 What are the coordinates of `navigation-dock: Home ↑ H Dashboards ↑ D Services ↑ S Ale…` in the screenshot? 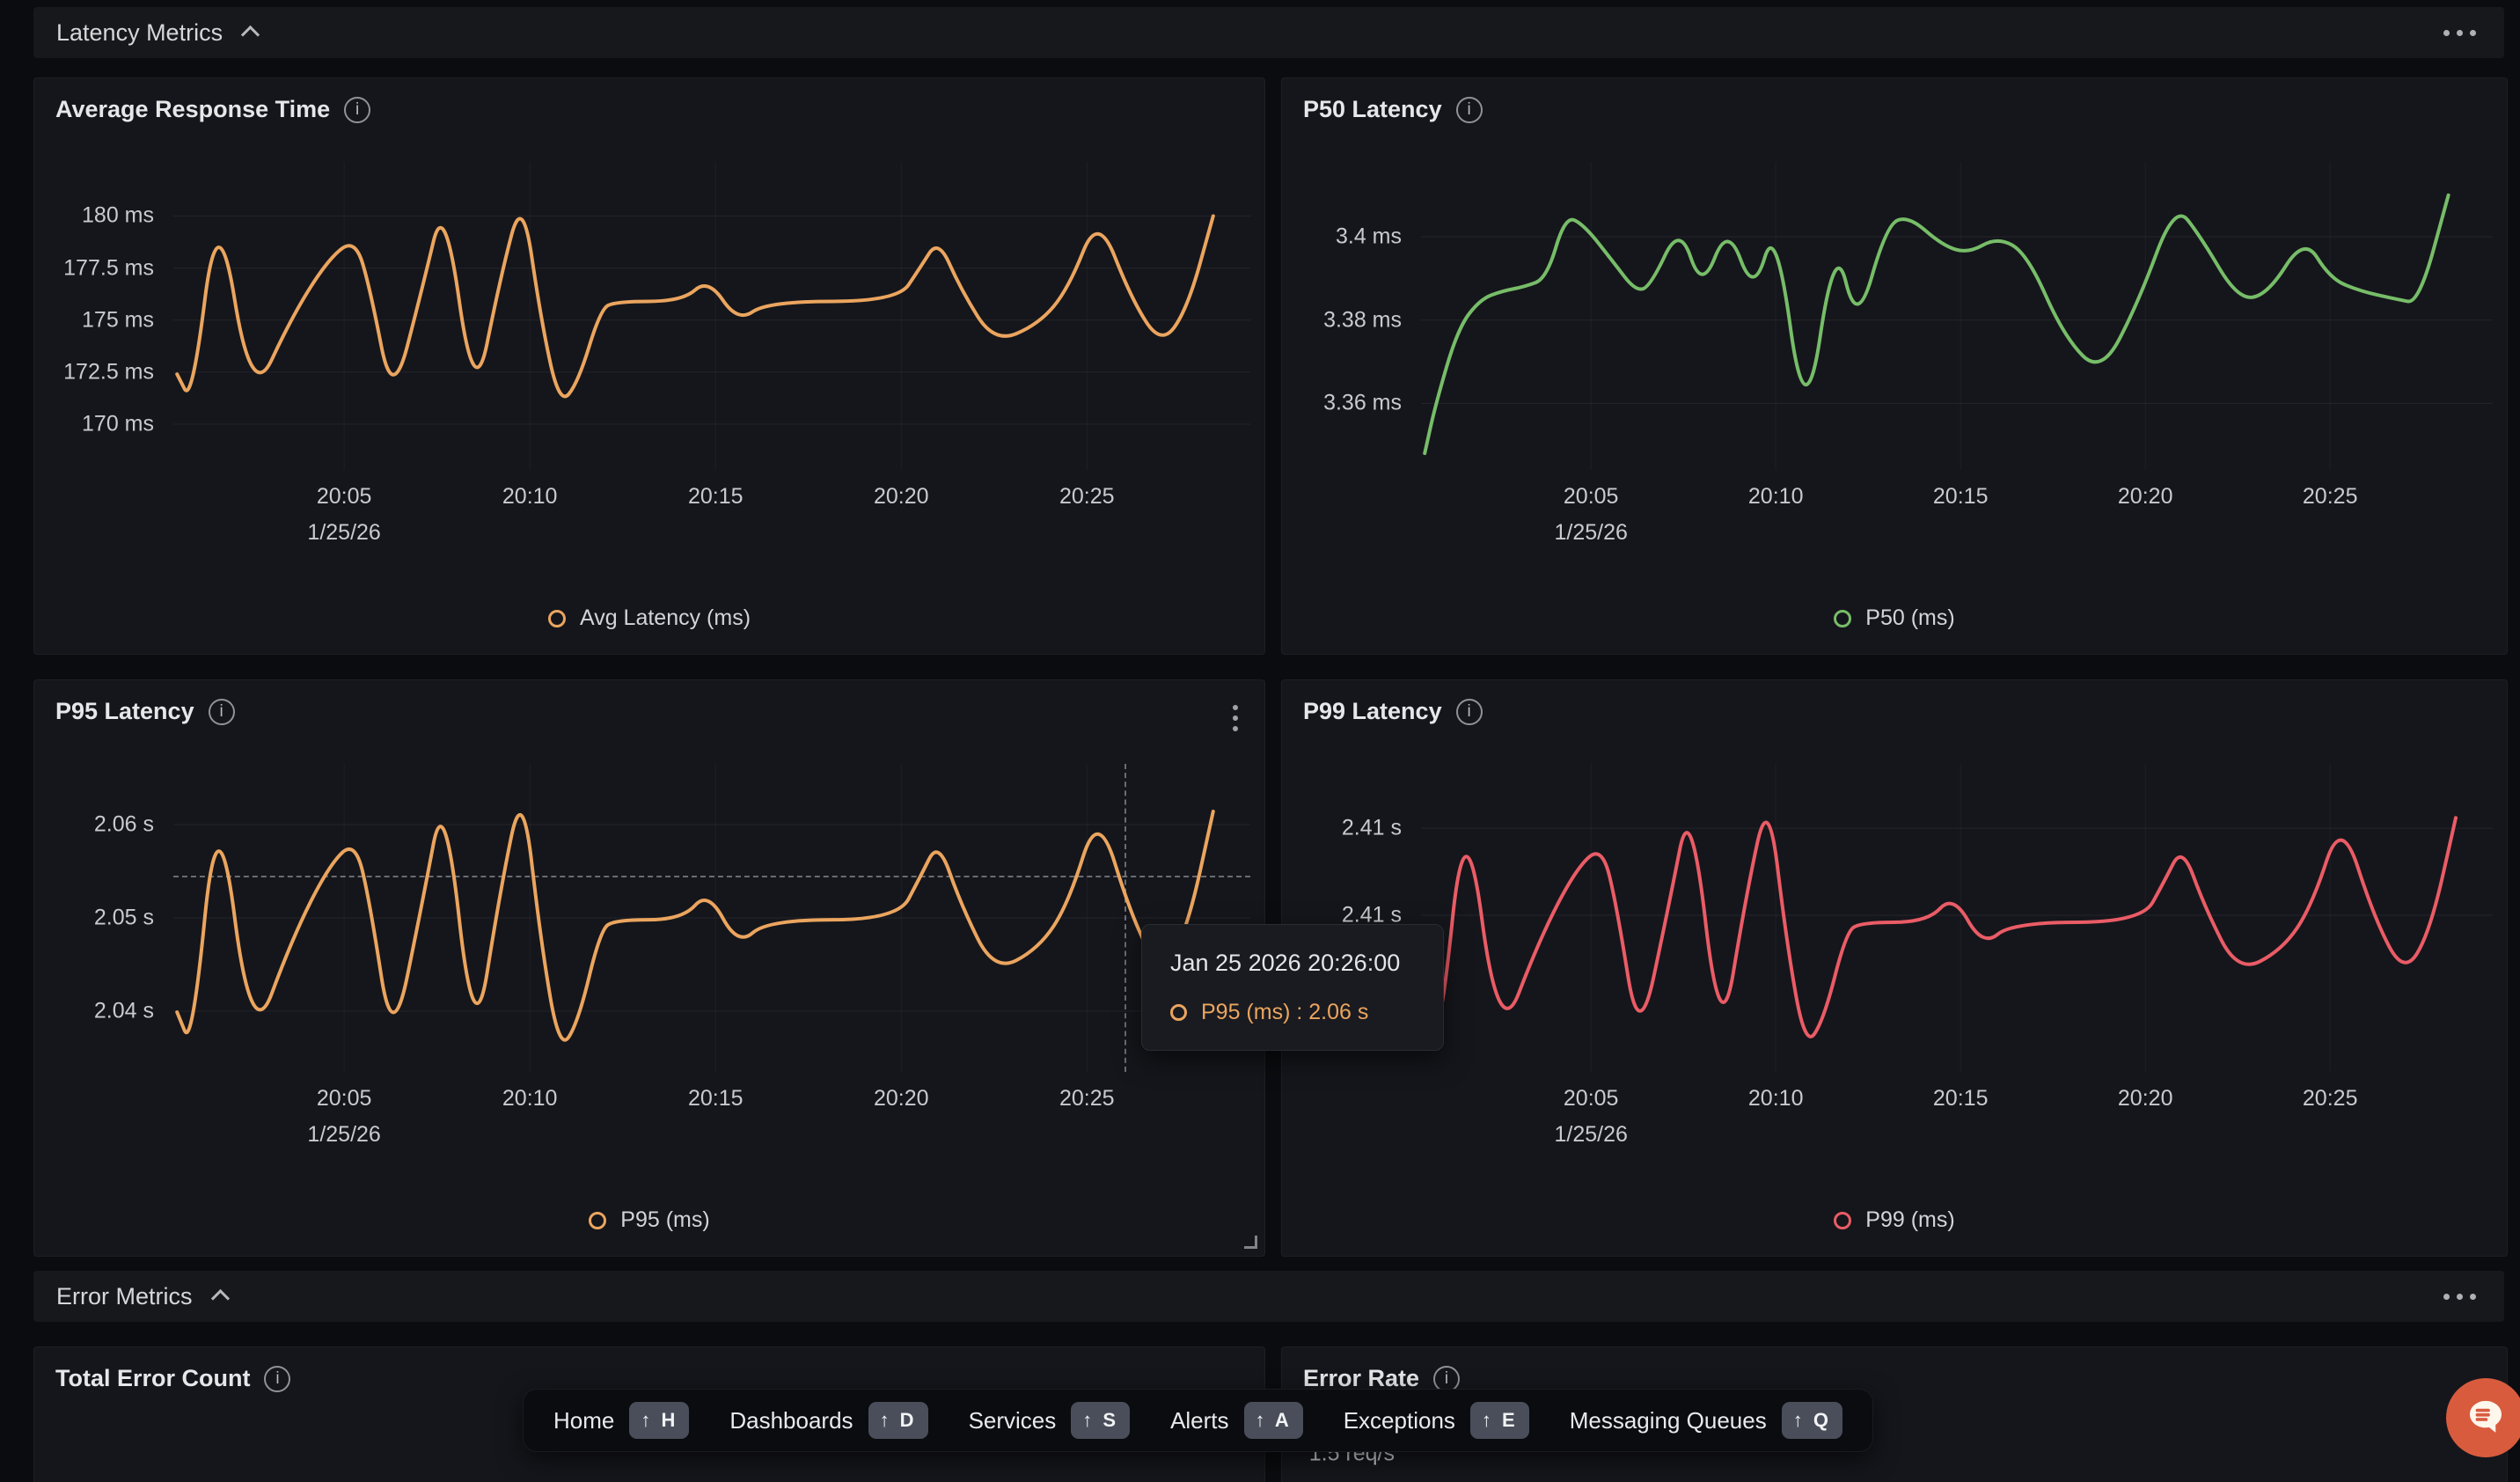 It's located at (1198, 1421).